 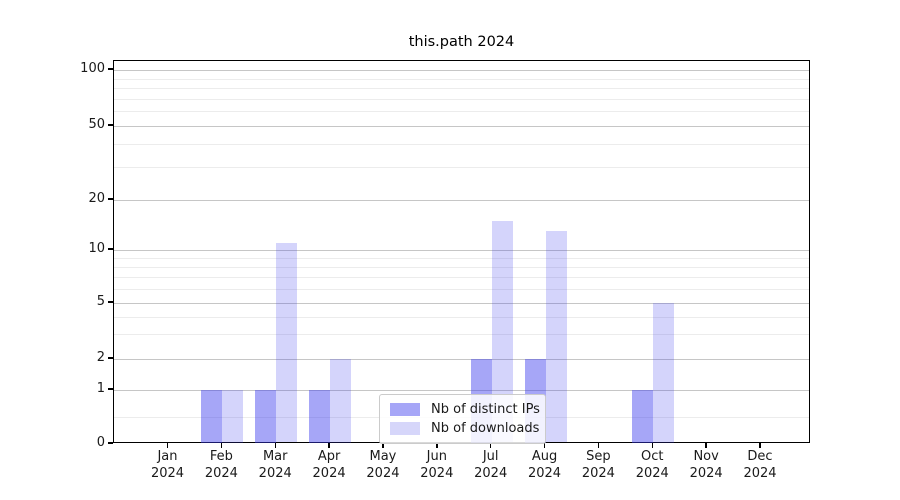 I want to click on x-axis-tick-label: Nov 2024, so click(x=706, y=465).